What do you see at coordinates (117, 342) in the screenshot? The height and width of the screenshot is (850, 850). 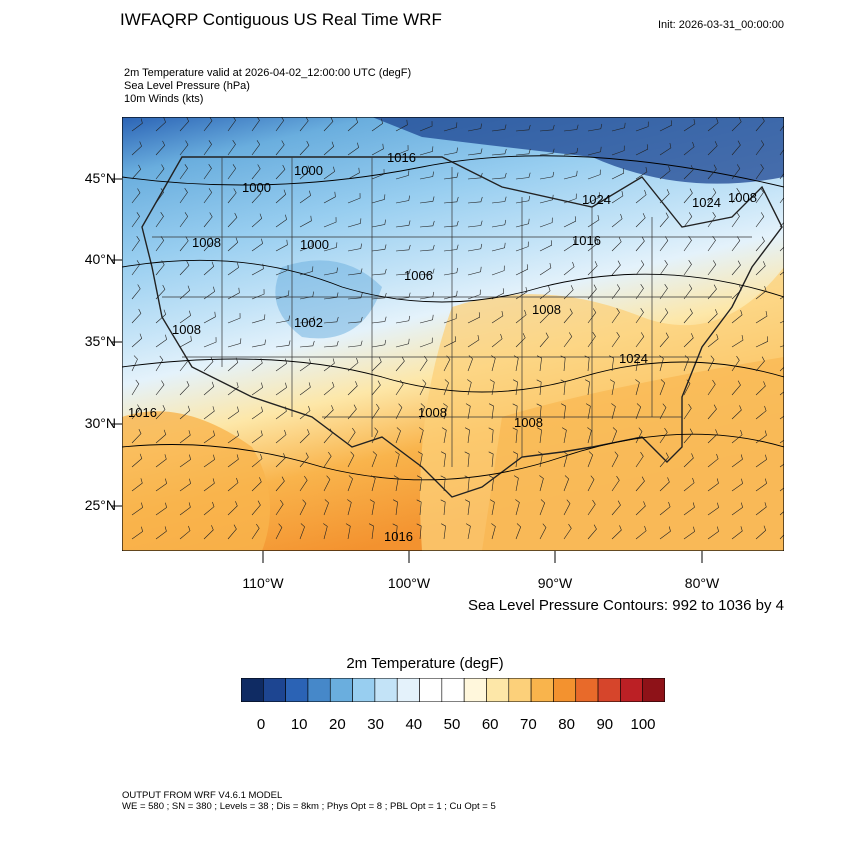 I see `lat-ticks` at bounding box center [117, 342].